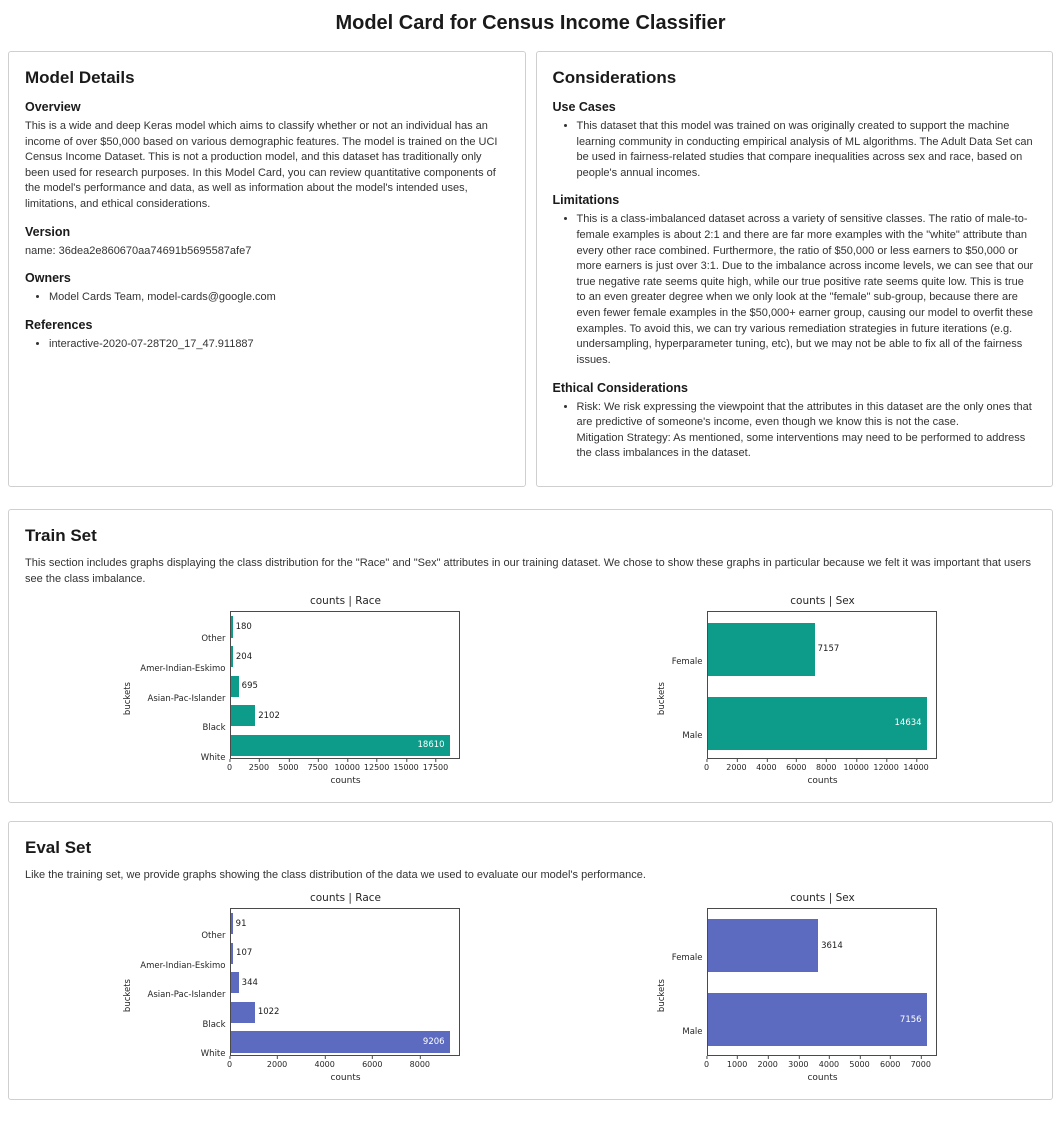 The width and height of the screenshot is (1061, 1128). Describe the element at coordinates (61, 535) in the screenshot. I see `train-set-title: Train Set` at that location.